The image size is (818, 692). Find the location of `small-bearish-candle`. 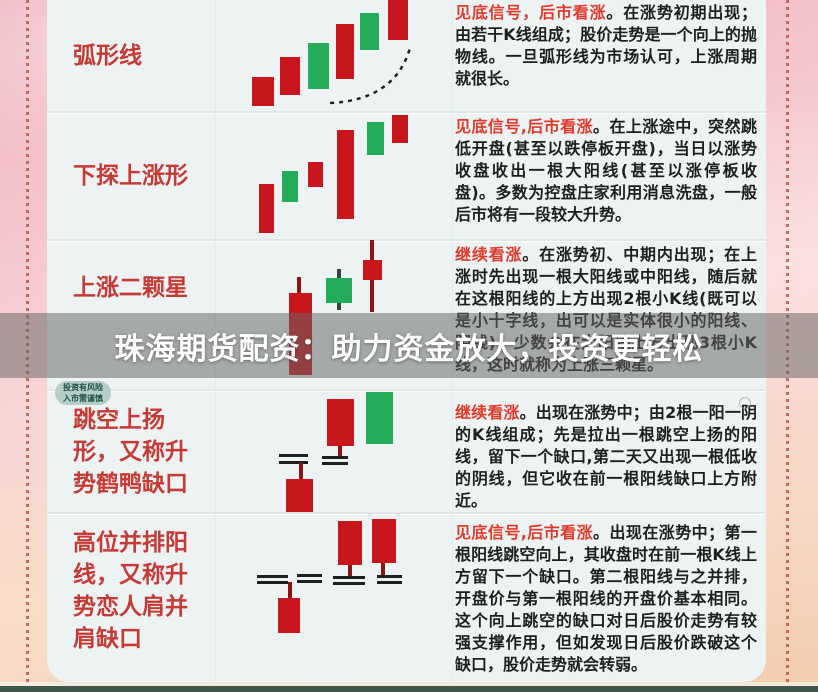

small-bearish-candle is located at coordinates (339, 290).